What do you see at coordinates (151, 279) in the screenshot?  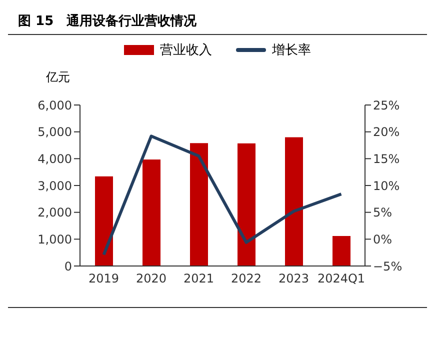 I see `x-tick-label: 2020` at bounding box center [151, 279].